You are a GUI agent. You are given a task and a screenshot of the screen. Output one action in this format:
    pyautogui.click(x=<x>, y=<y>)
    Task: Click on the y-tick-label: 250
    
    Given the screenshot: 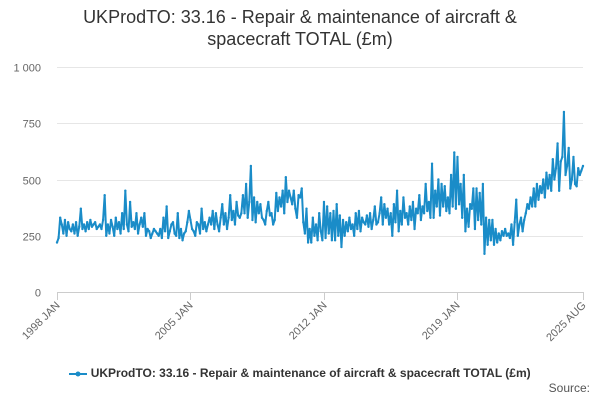 What is the action you would take?
    pyautogui.click(x=32, y=238)
    